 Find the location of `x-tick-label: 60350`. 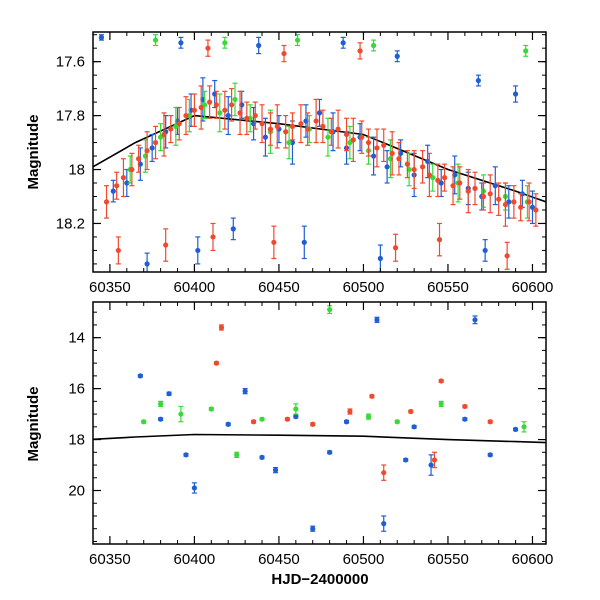

x-tick-label: 60350 is located at coordinates (110, 559).